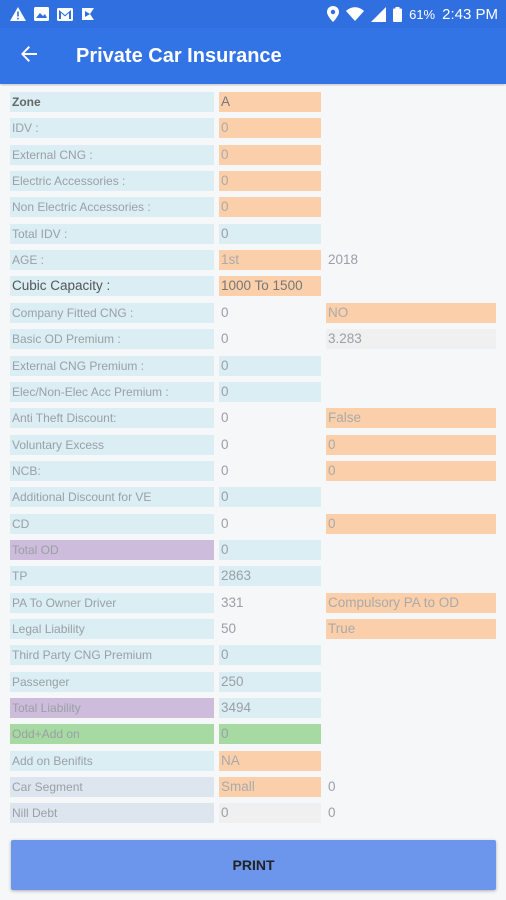 This screenshot has height=900, width=506. I want to click on signal-icon, so click(379, 14).